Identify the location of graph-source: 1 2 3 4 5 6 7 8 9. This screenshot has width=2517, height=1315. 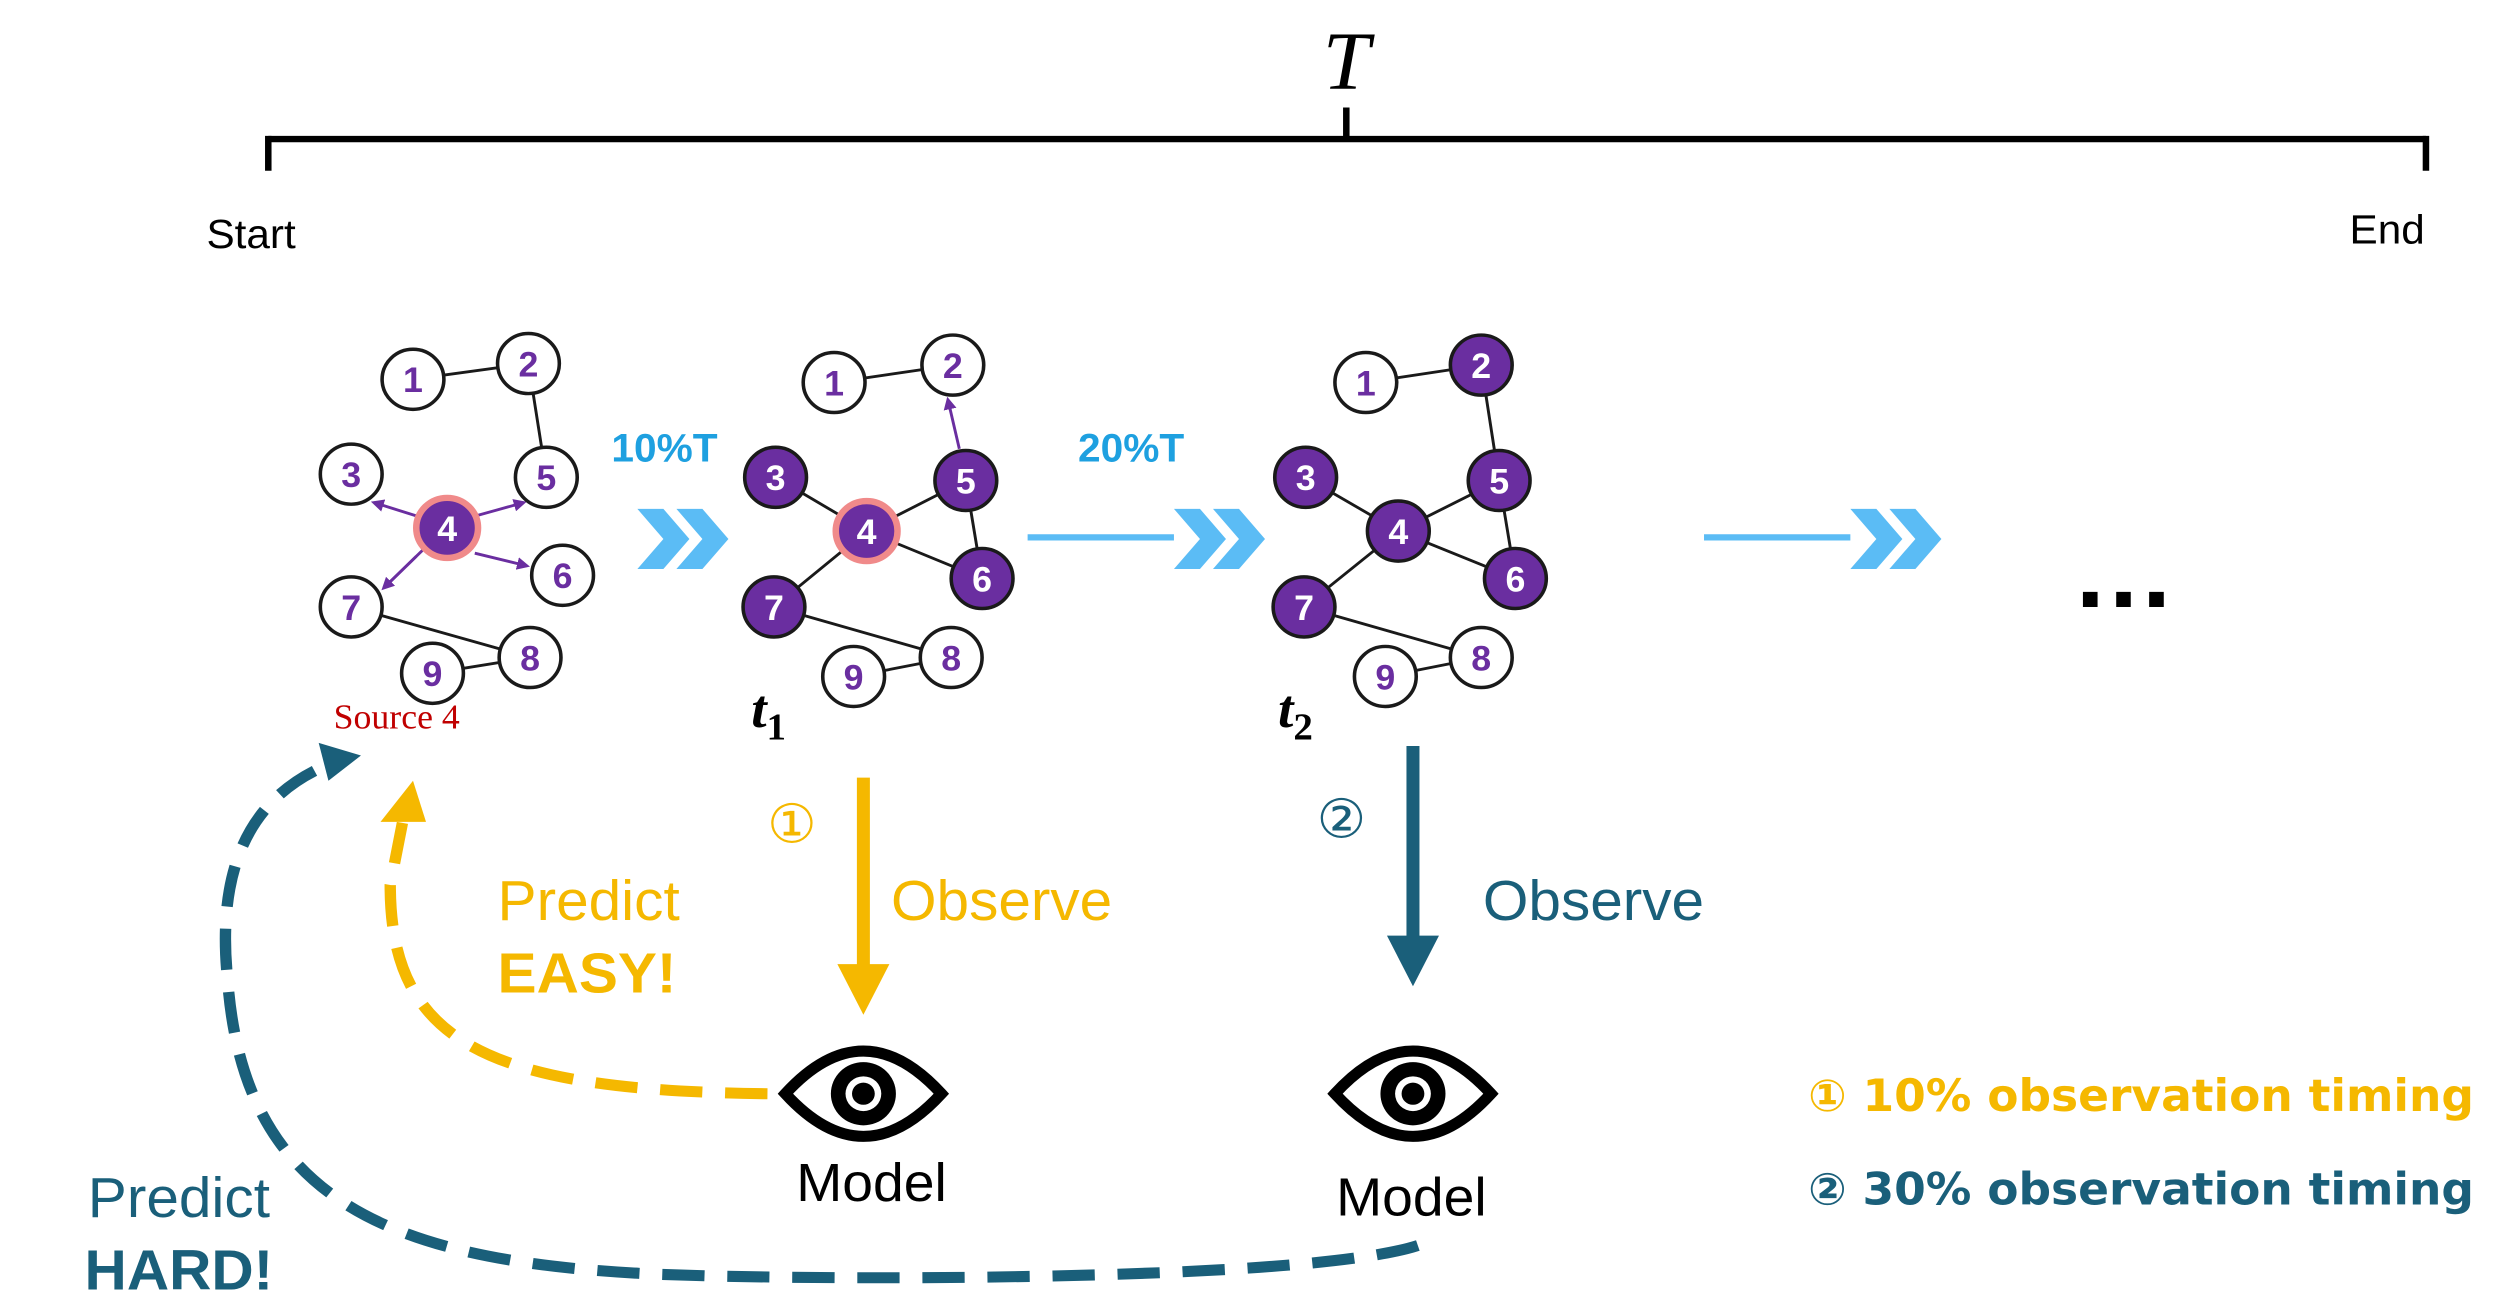
(457, 518).